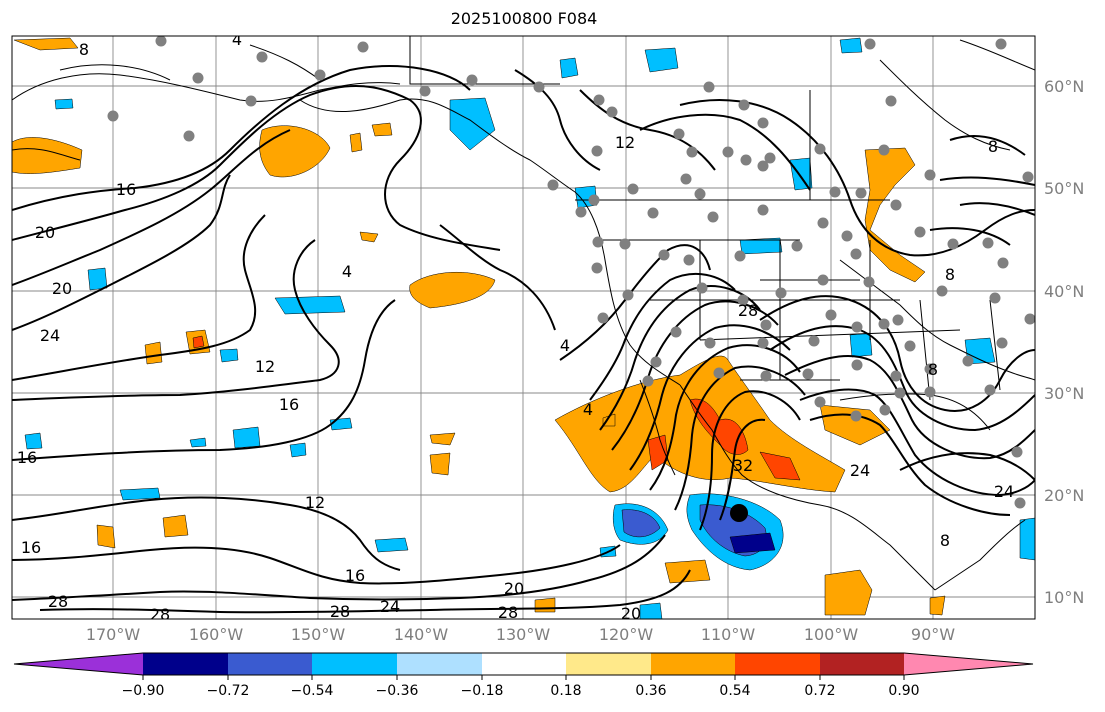 This screenshot has height=712, width=1105. I want to click on lat-label: 30°N, so click(1064, 393).